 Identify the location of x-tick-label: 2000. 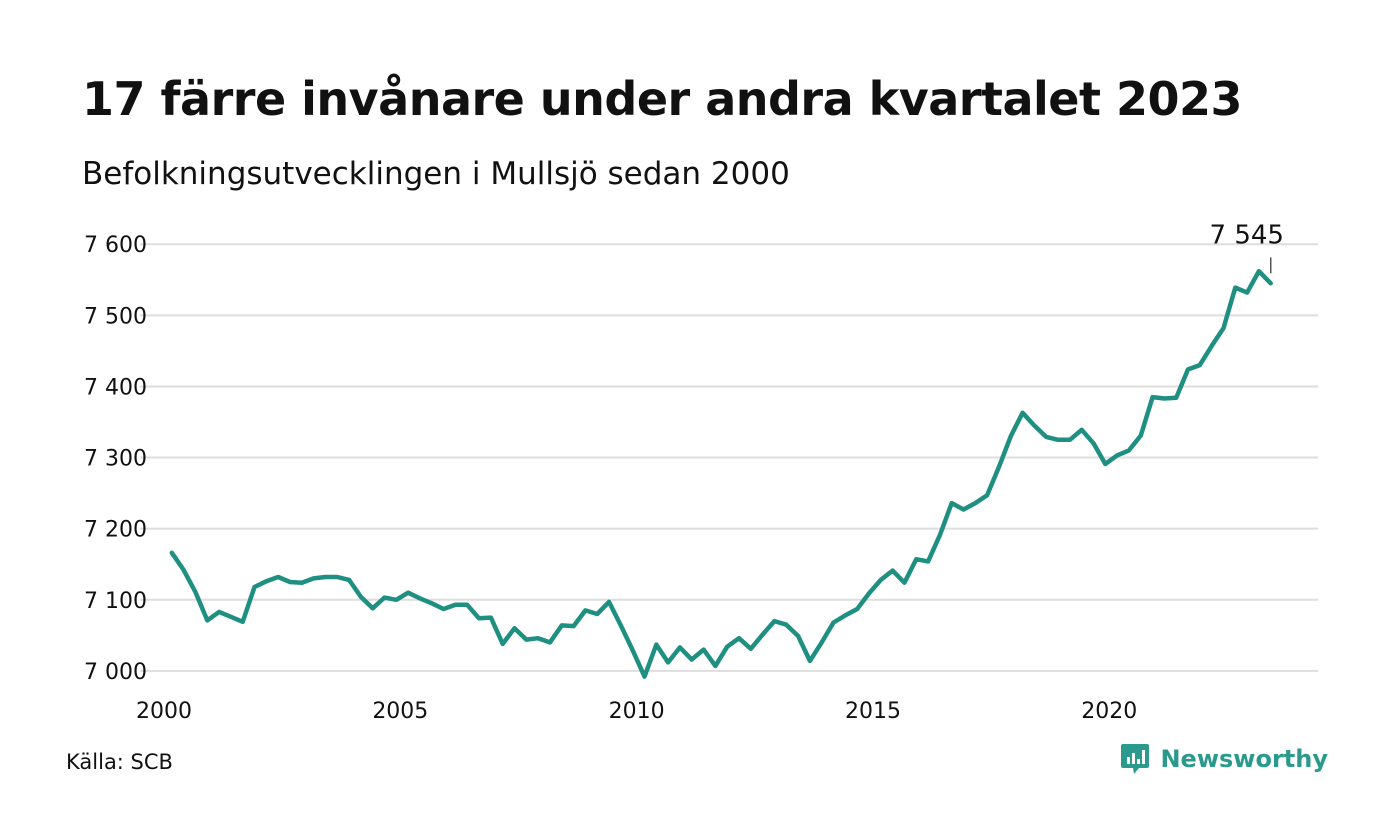
(164, 711).